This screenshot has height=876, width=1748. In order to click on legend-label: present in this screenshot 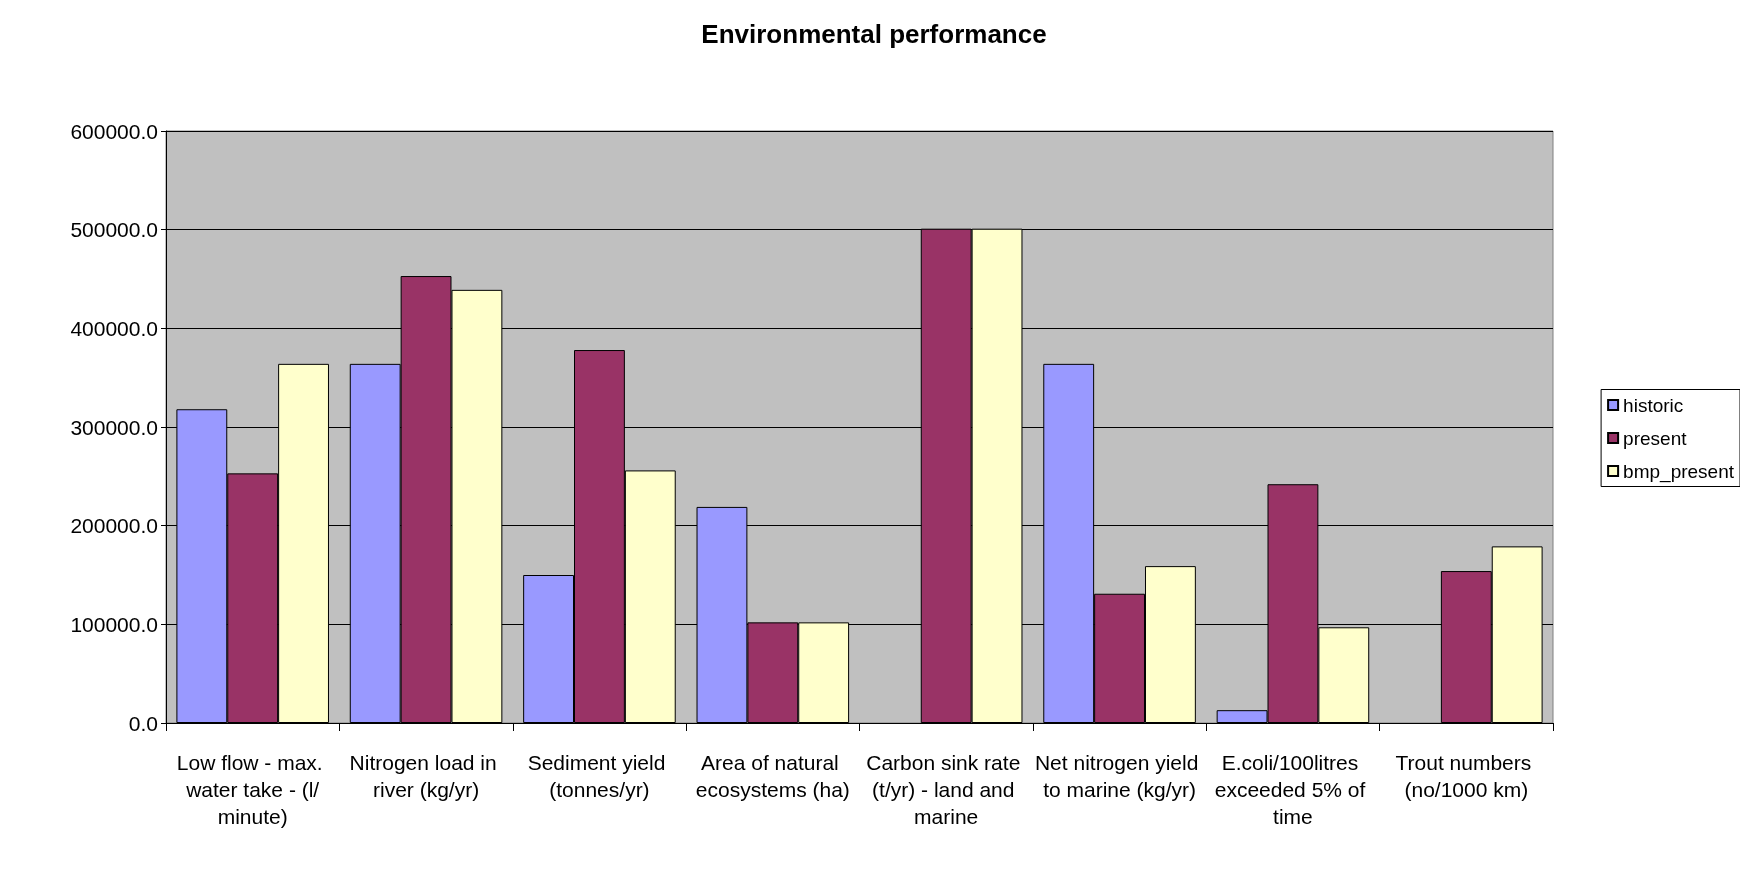, I will do `click(1655, 438)`.